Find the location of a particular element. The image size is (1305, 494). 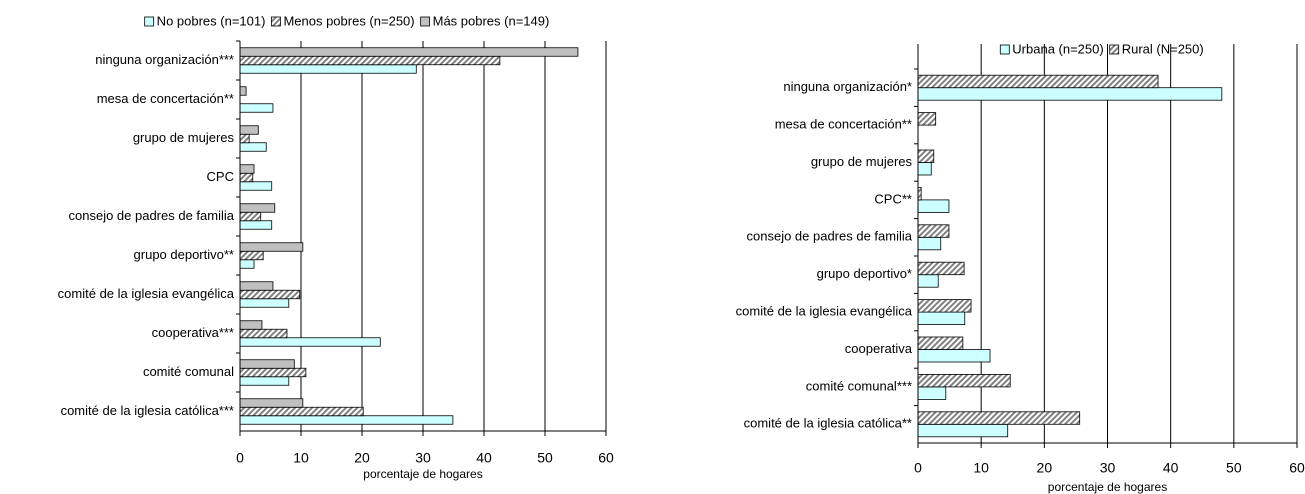

category-label: comité comunal*** is located at coordinates (859, 385).